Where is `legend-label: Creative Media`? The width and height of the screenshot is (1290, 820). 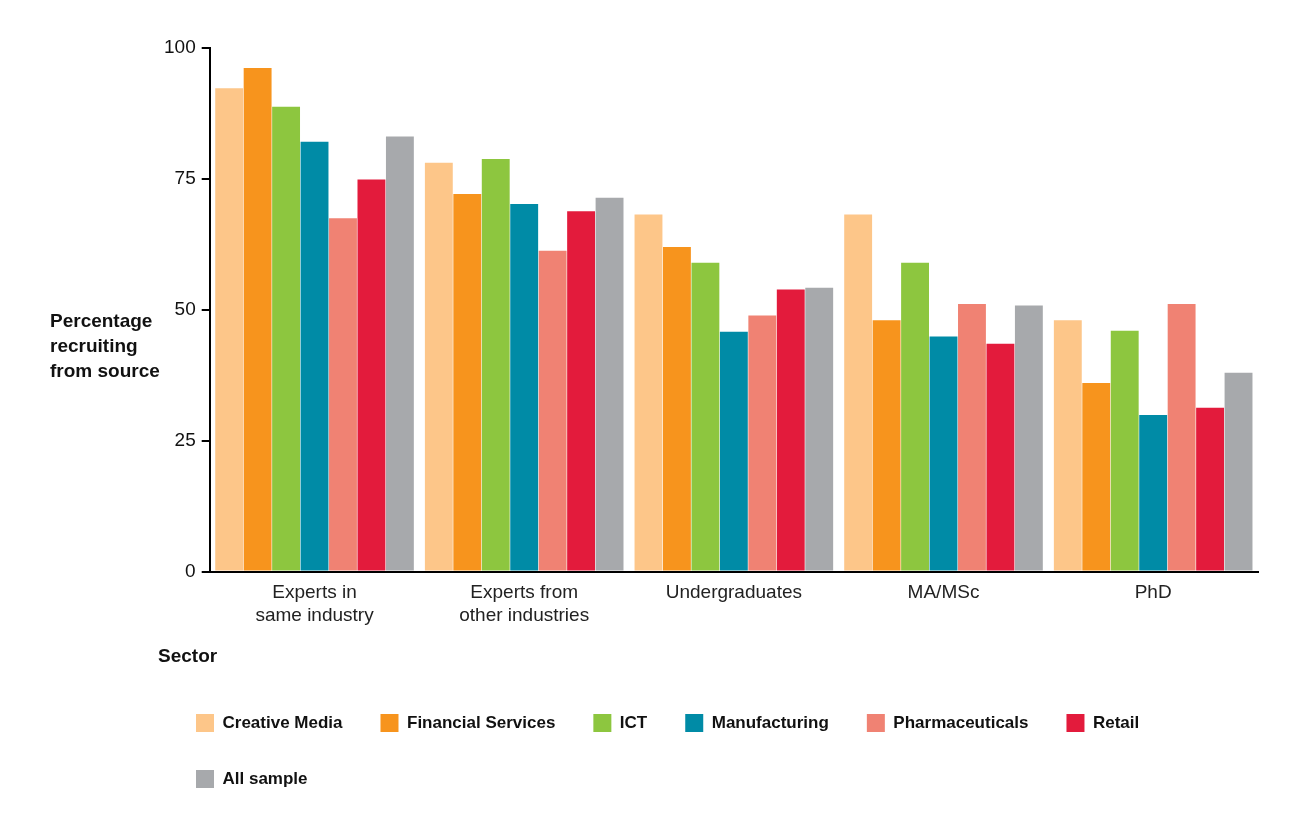
legend-label: Creative Media is located at coordinates (283, 722).